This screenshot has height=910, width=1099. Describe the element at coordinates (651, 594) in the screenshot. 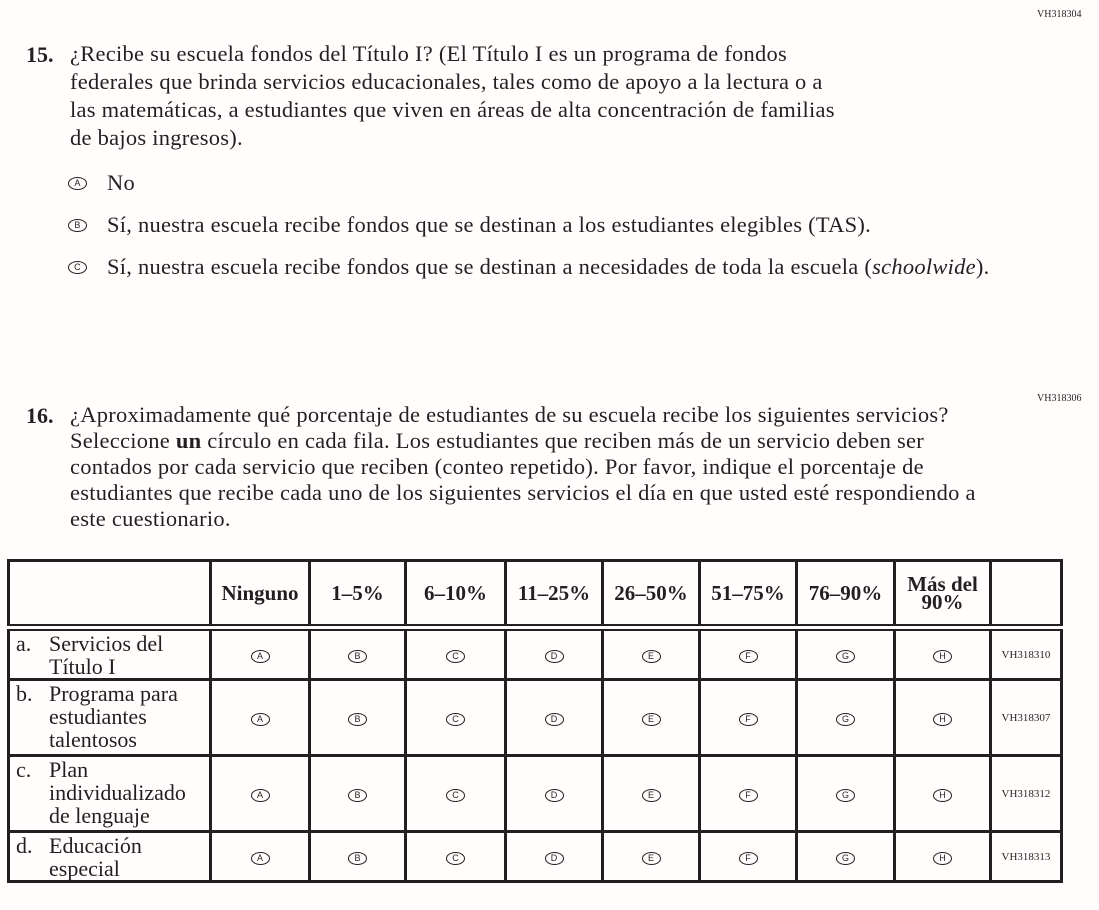

I see `column-header: 26–50%` at that location.